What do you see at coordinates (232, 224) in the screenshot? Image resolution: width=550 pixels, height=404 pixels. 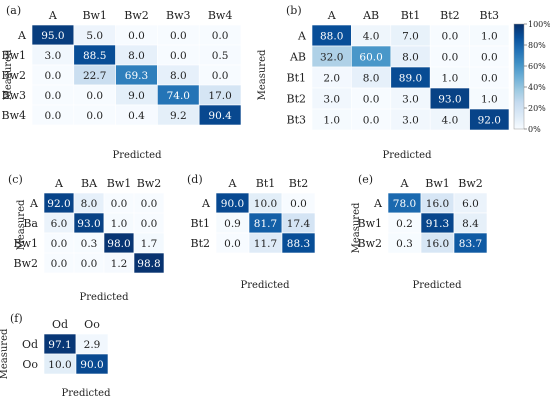 I see `cell-value-label: 0.9` at bounding box center [232, 224].